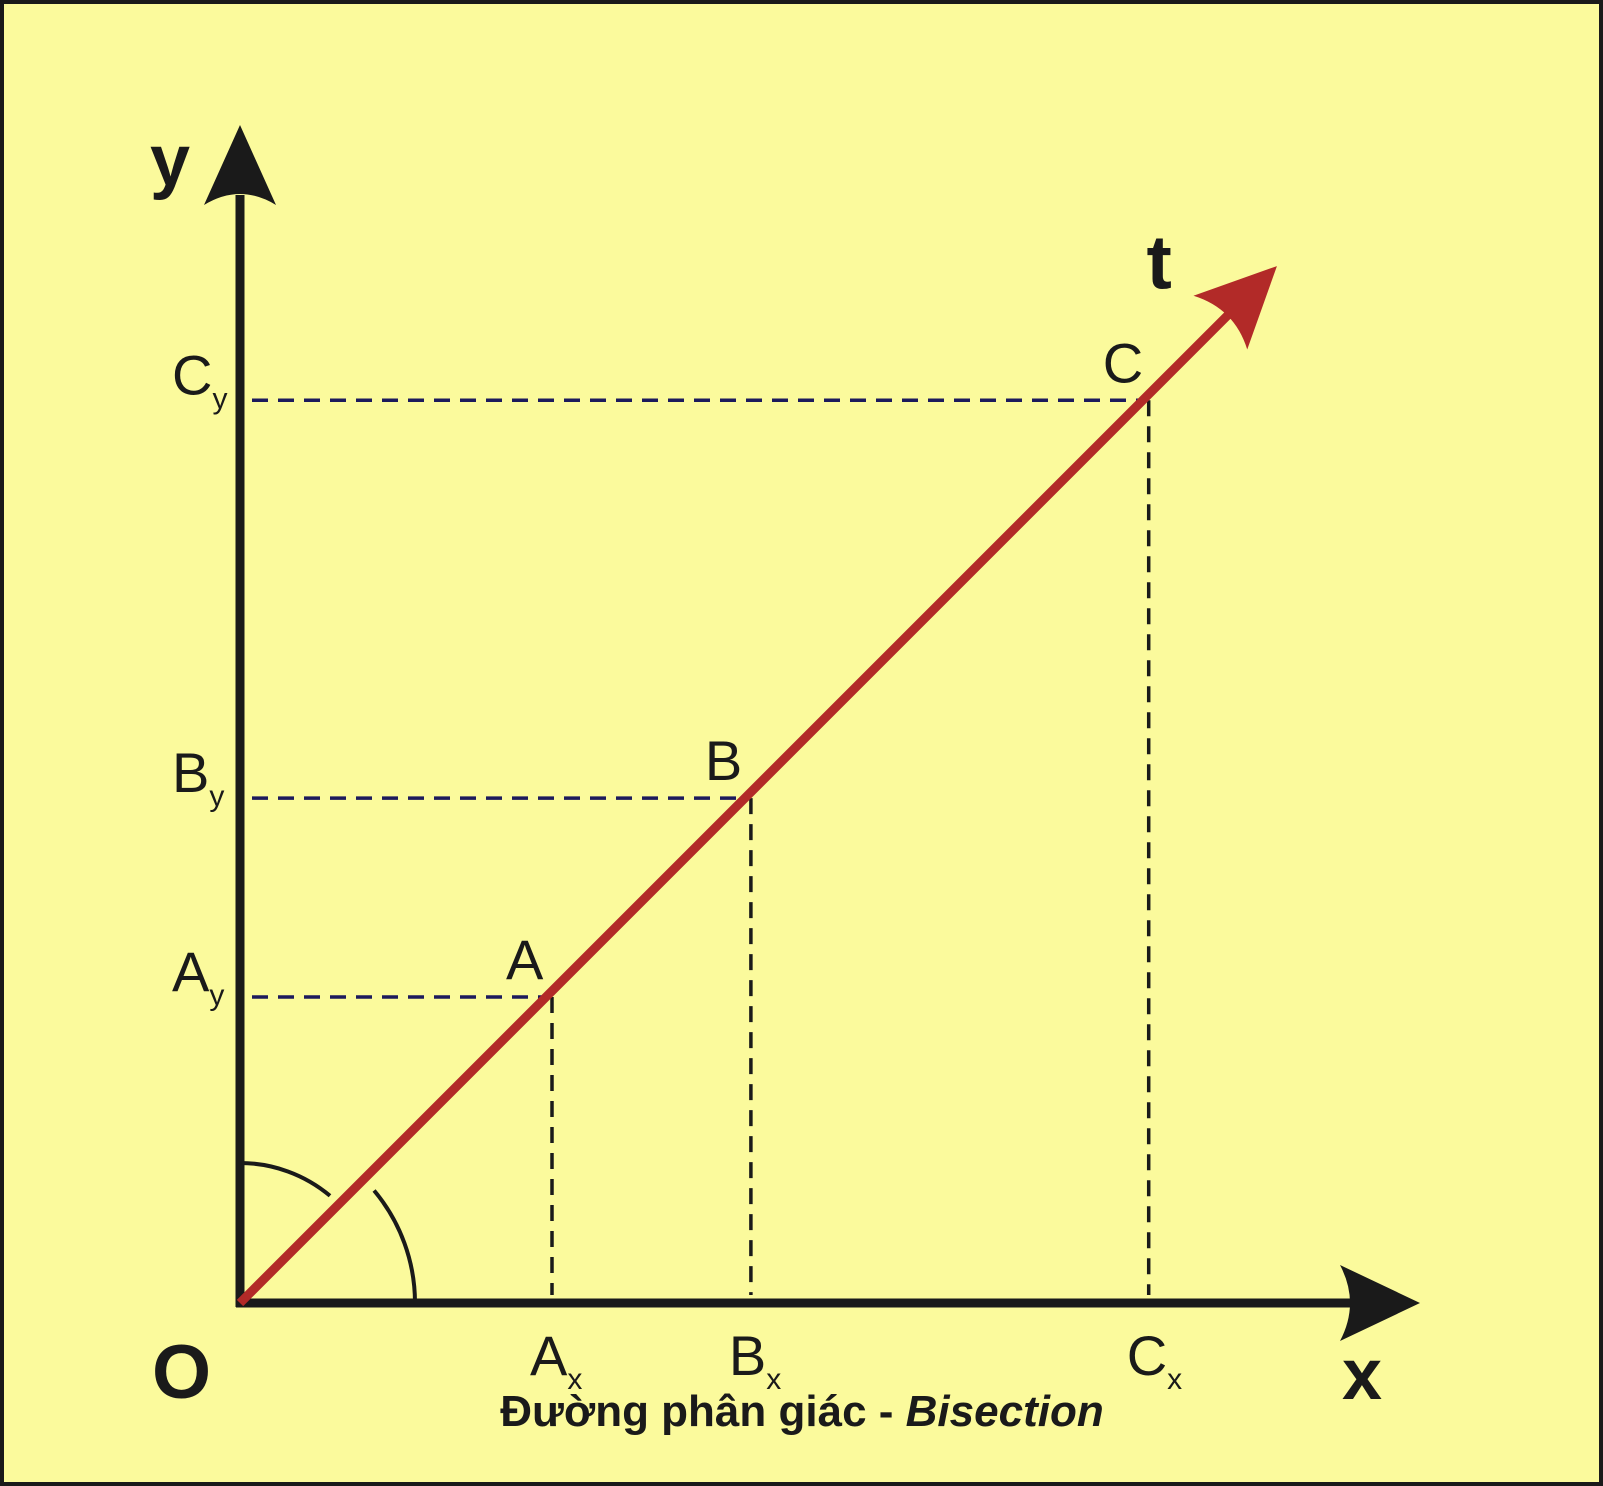  I want to click on x-tick-label-c: Cx, so click(1154, 1360).